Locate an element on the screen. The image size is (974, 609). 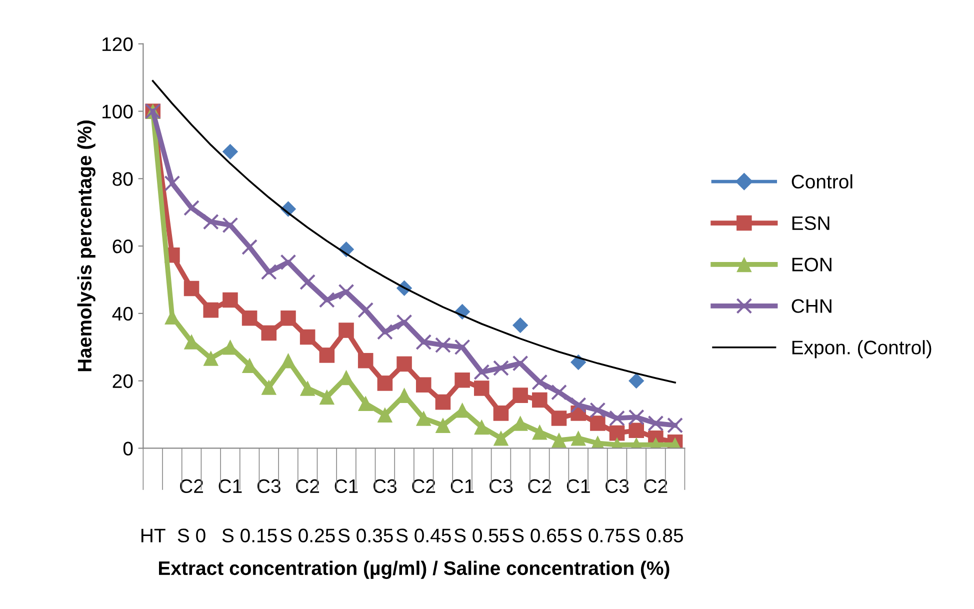
text: S 0.45 is located at coordinates (423, 535).